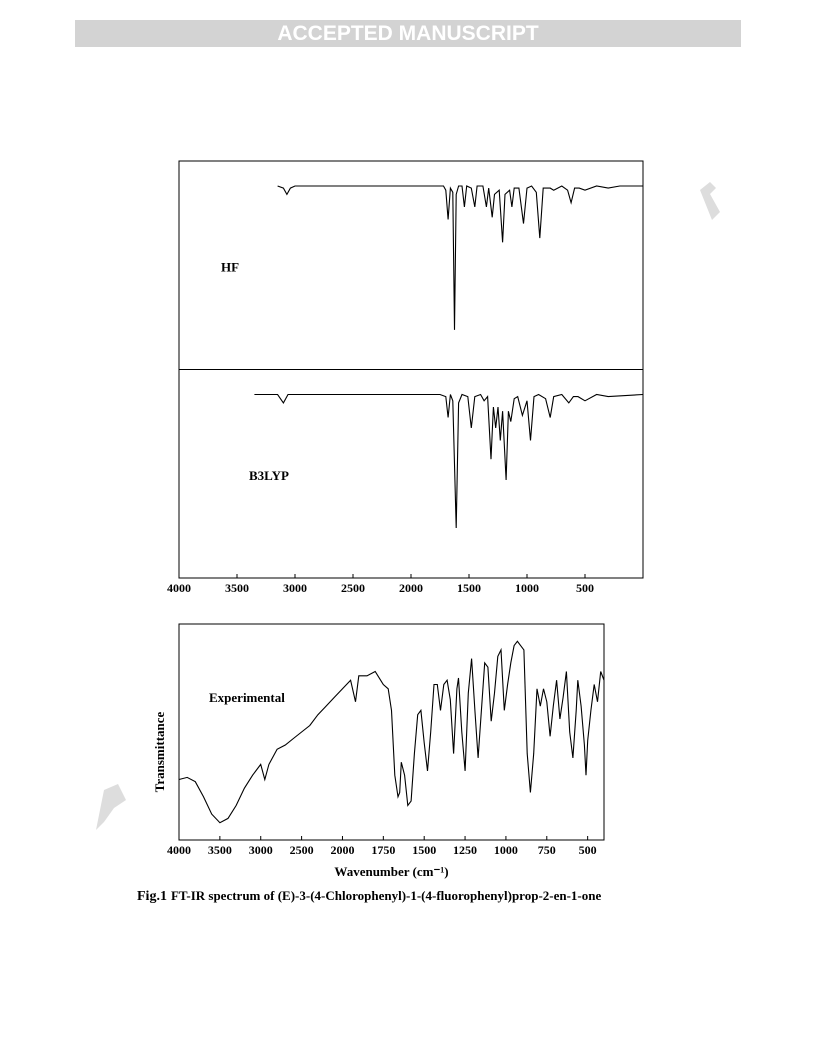 This screenshot has width=816, height=1056. Describe the element at coordinates (547, 850) in the screenshot. I see `x-tick-label: 750` at that location.